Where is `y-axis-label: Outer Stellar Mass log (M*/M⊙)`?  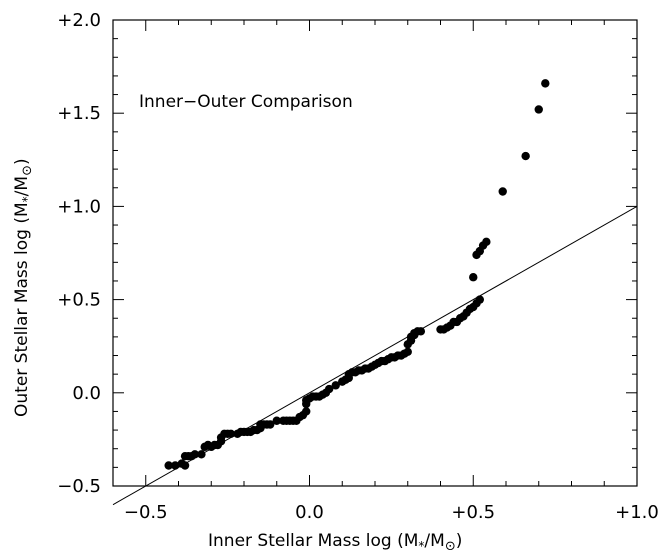 y-axis-label: Outer Stellar Mass log (M*/M⊙) is located at coordinates (23, 287).